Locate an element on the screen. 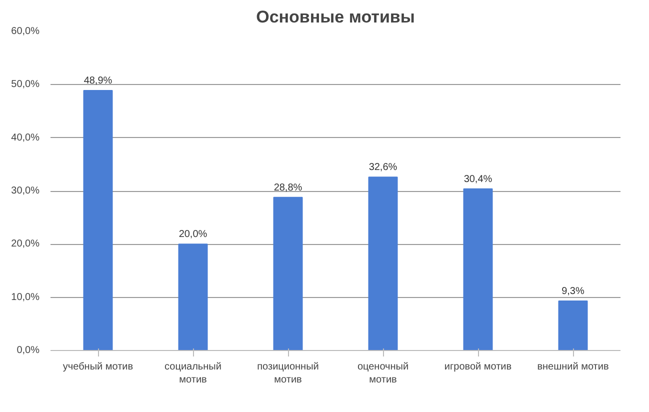  x-tick-label: оценочный мотив is located at coordinates (383, 374).